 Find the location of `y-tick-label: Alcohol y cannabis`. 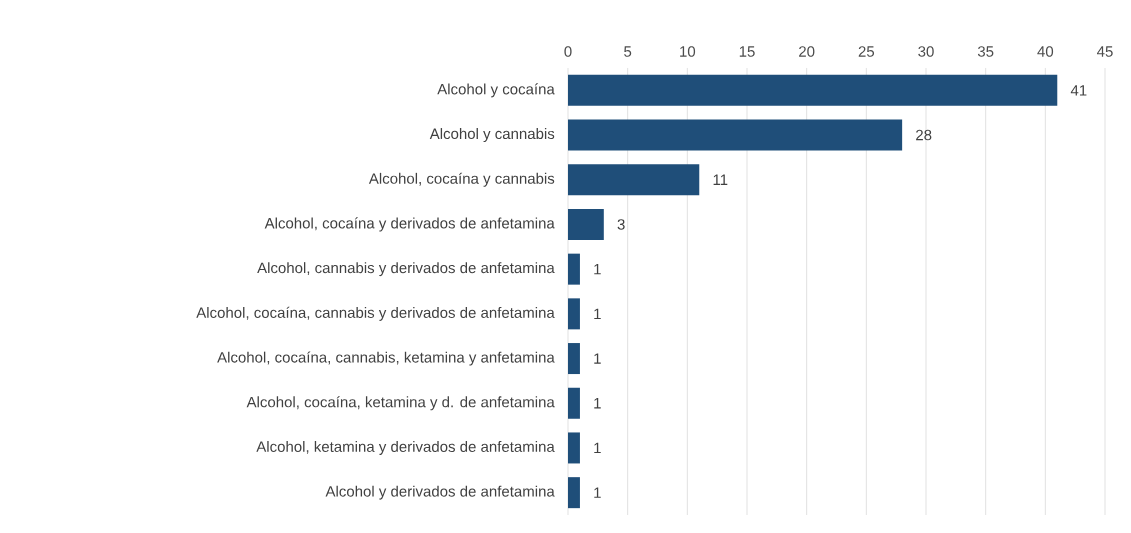

y-tick-label: Alcohol y cannabis is located at coordinates (492, 135).